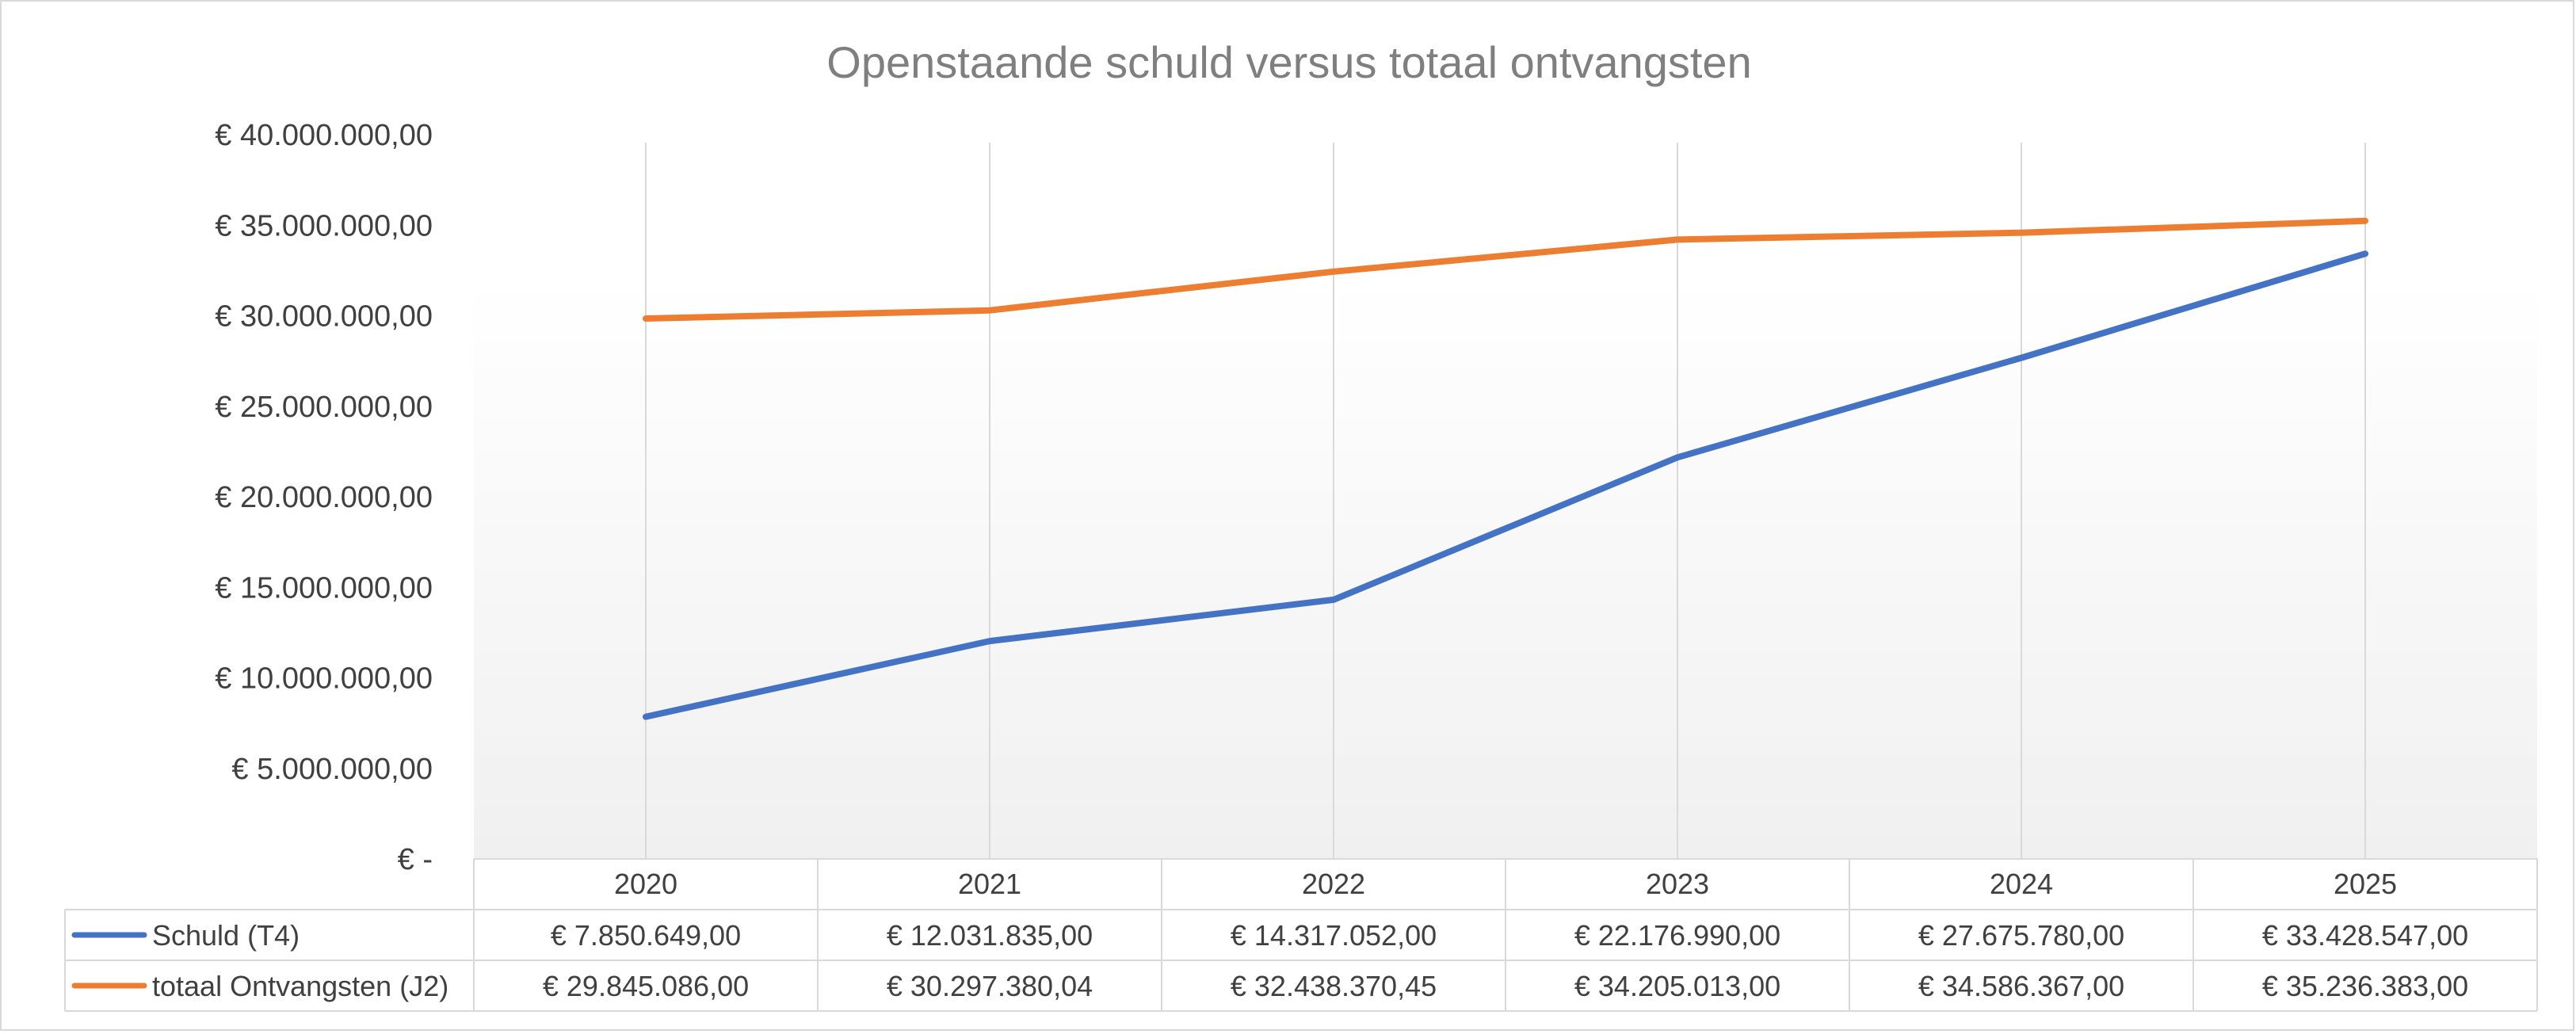 The image size is (2576, 1034). What do you see at coordinates (1505, 269) in the screenshot?
I see `series-line` at bounding box center [1505, 269].